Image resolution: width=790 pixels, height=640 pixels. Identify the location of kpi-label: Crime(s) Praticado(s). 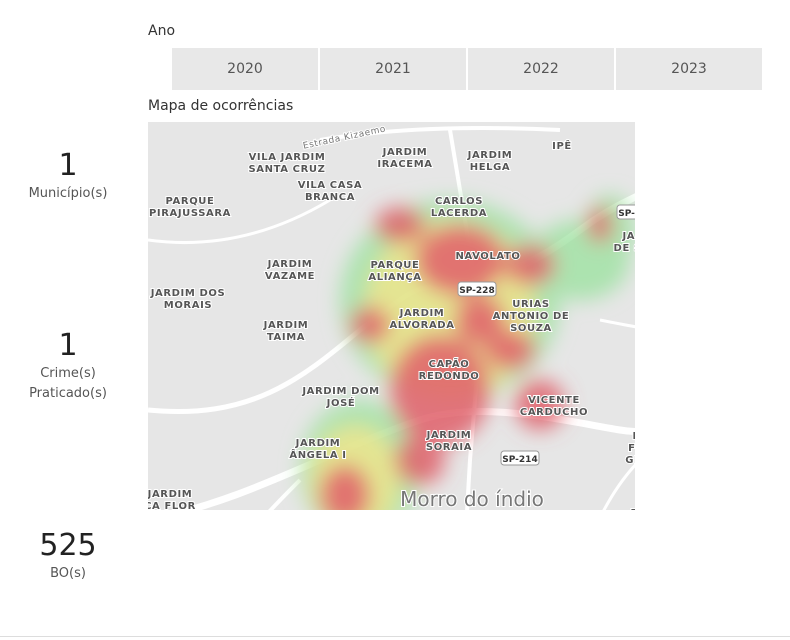
(68, 383).